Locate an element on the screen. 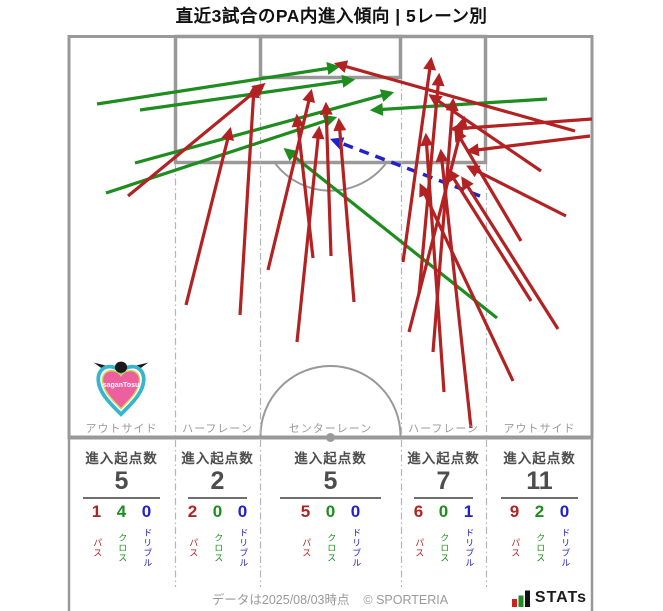  team-logo: saganTosu is located at coordinates (121, 387).